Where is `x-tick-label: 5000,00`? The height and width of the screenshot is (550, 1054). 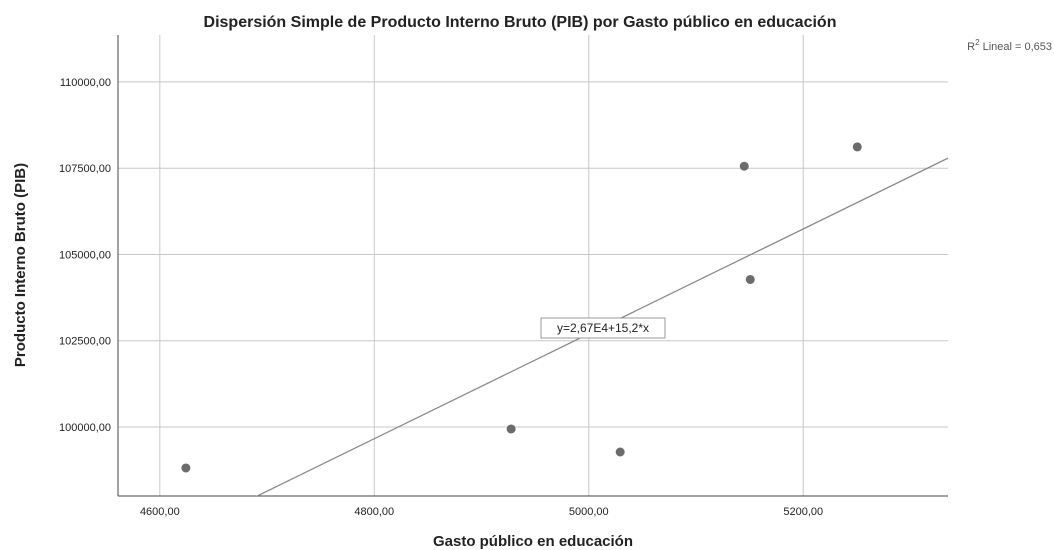
x-tick-label: 5000,00 is located at coordinates (589, 512).